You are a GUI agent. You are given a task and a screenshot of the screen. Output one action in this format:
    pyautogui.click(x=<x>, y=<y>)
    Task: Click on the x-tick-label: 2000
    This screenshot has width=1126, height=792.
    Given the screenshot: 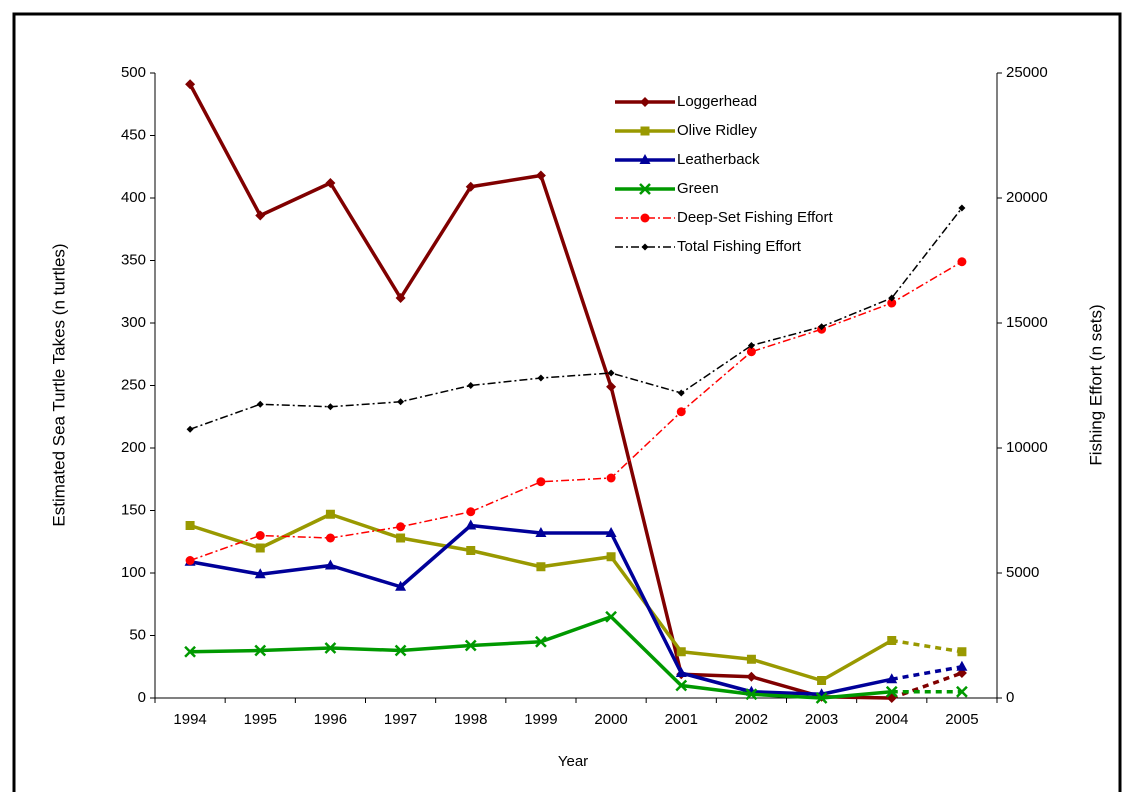 What is the action you would take?
    pyautogui.click(x=610, y=719)
    